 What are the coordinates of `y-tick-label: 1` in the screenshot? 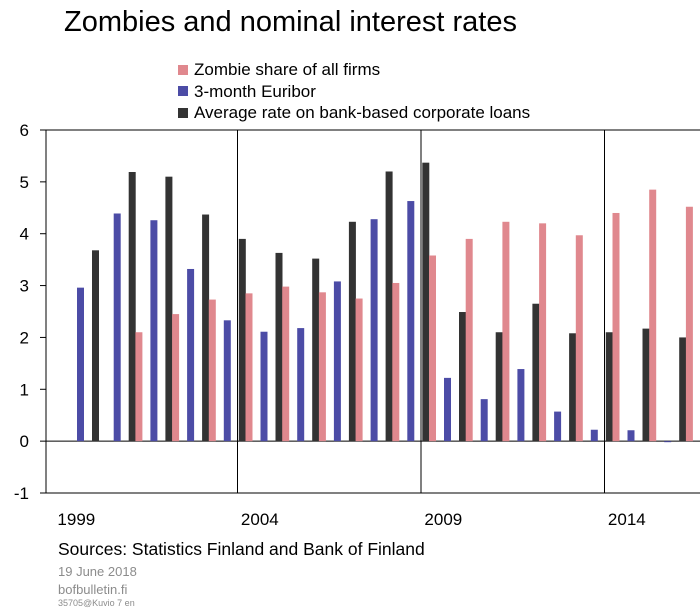 It's located at (24, 389).